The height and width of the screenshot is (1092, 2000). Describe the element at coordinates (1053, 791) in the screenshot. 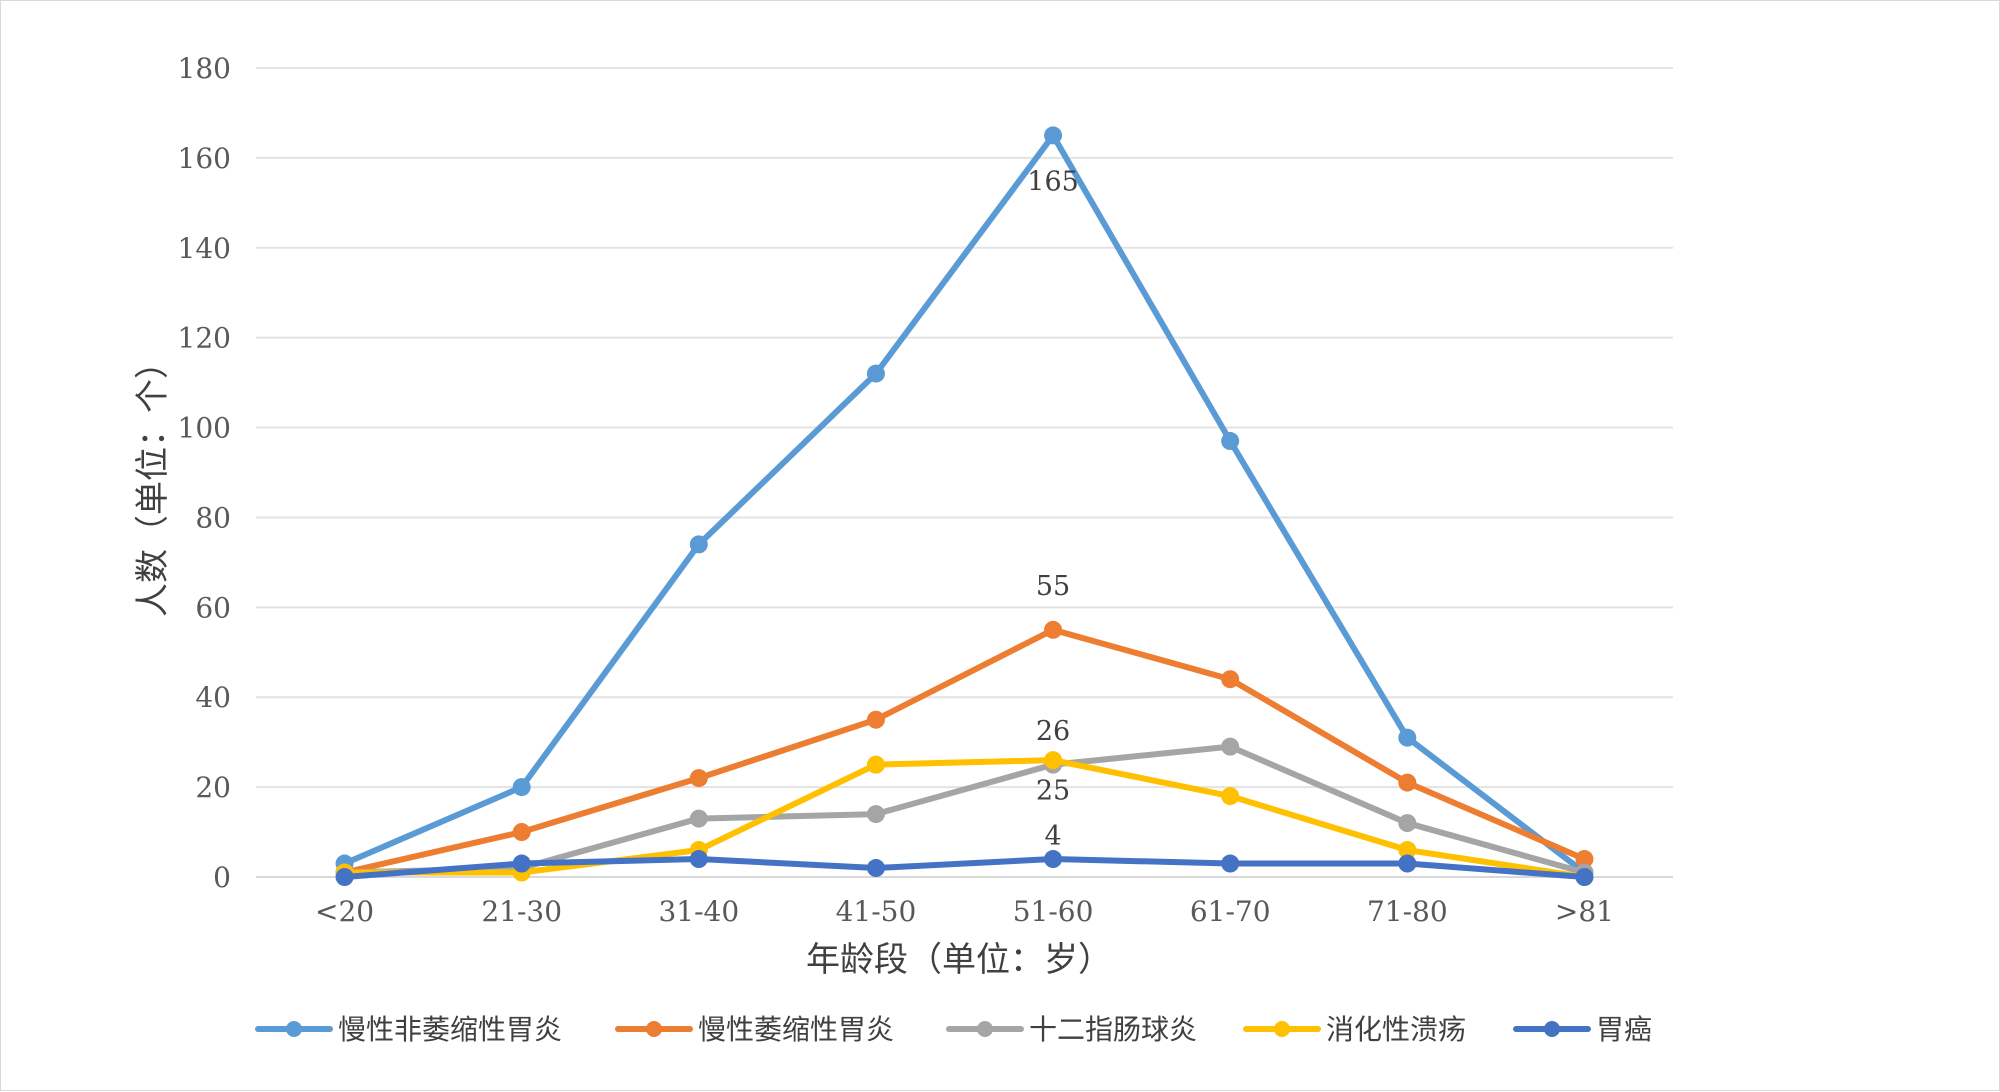

I see `data-label: 25` at that location.